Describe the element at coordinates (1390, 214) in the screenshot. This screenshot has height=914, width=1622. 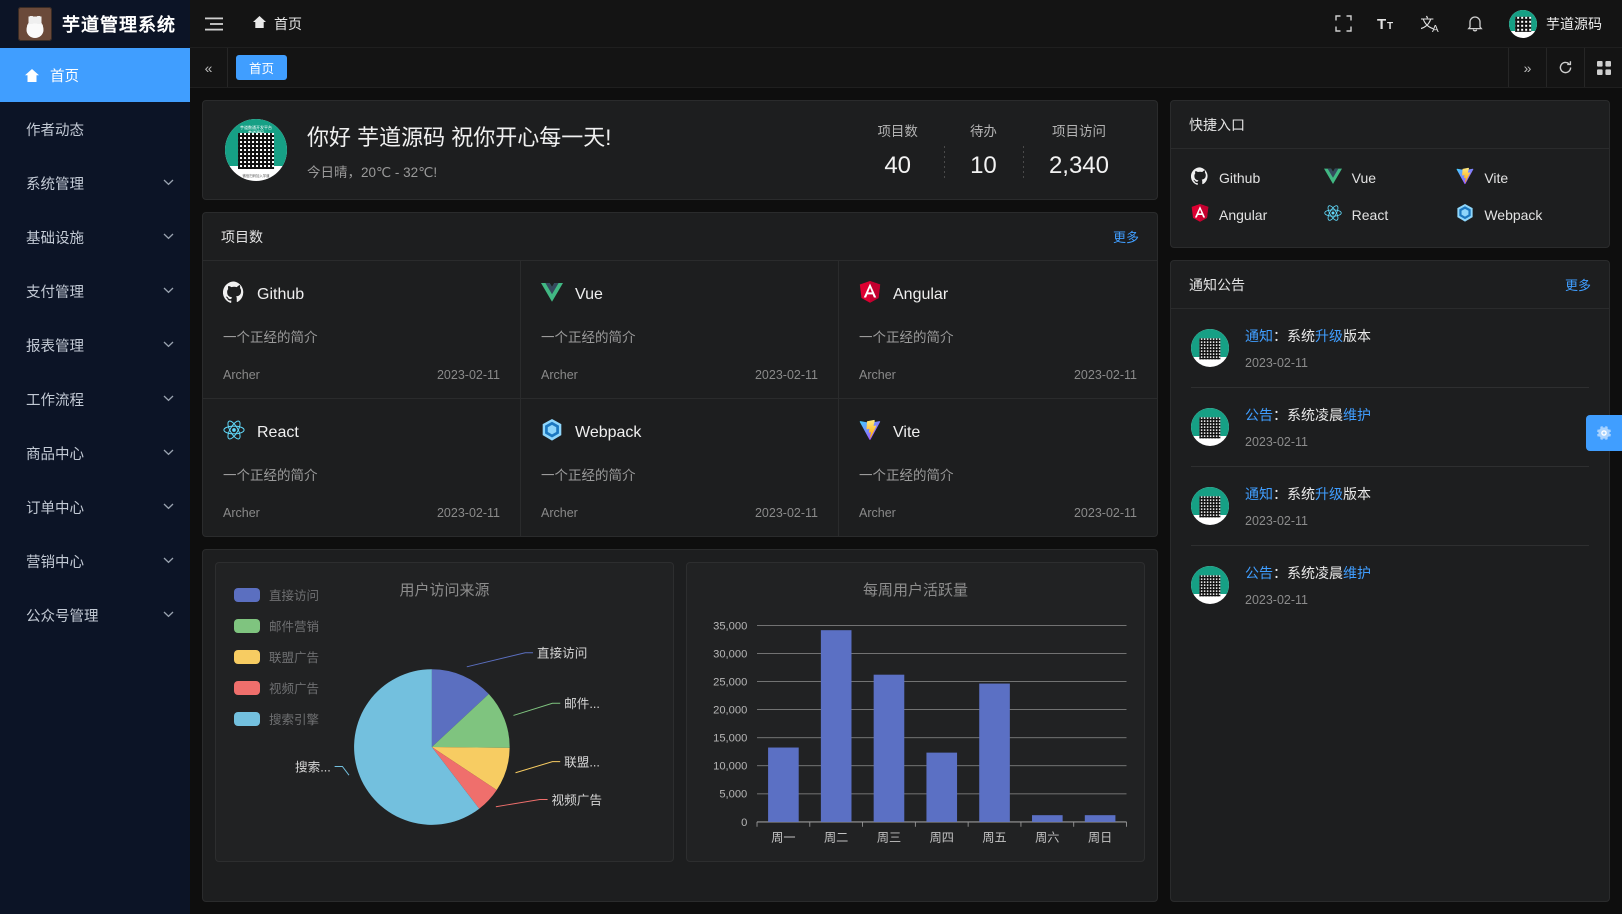
I see `quick-entry-4: React` at that location.